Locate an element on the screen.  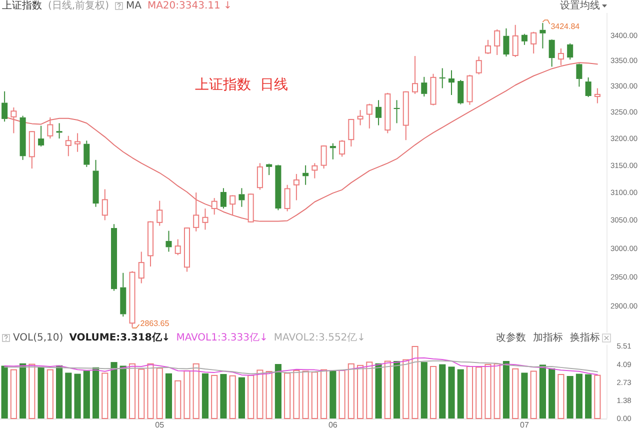
annotation: 加指标 is located at coordinates (548, 338).